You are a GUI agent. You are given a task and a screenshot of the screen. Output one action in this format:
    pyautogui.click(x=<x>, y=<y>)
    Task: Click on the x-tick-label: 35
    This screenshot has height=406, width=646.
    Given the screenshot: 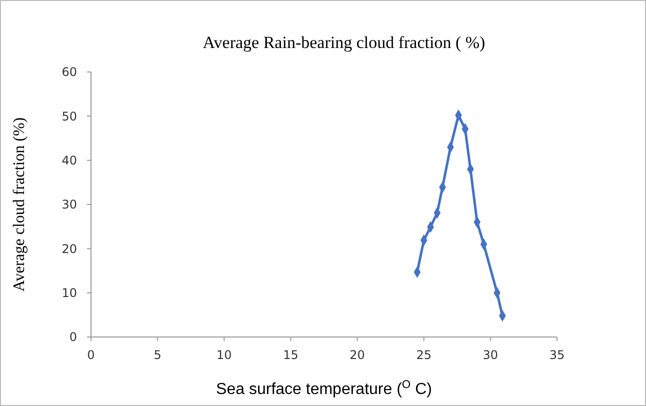 What is the action you would take?
    pyautogui.click(x=557, y=355)
    